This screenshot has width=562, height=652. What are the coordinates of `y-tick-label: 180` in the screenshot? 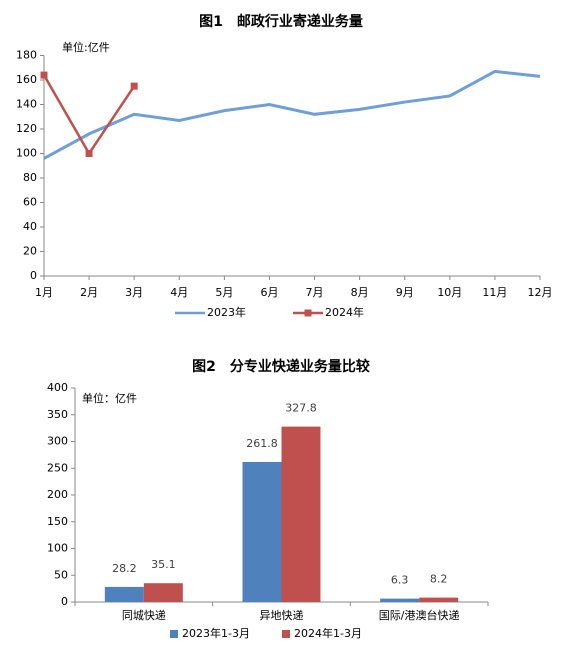 It's located at (26, 55).